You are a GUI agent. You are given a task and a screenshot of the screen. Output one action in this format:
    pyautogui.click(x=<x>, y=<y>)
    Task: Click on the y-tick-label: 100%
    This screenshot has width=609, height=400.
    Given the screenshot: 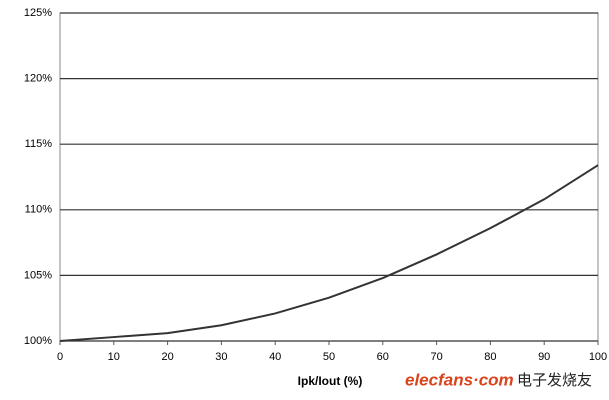 What is the action you would take?
    pyautogui.click(x=38, y=341)
    